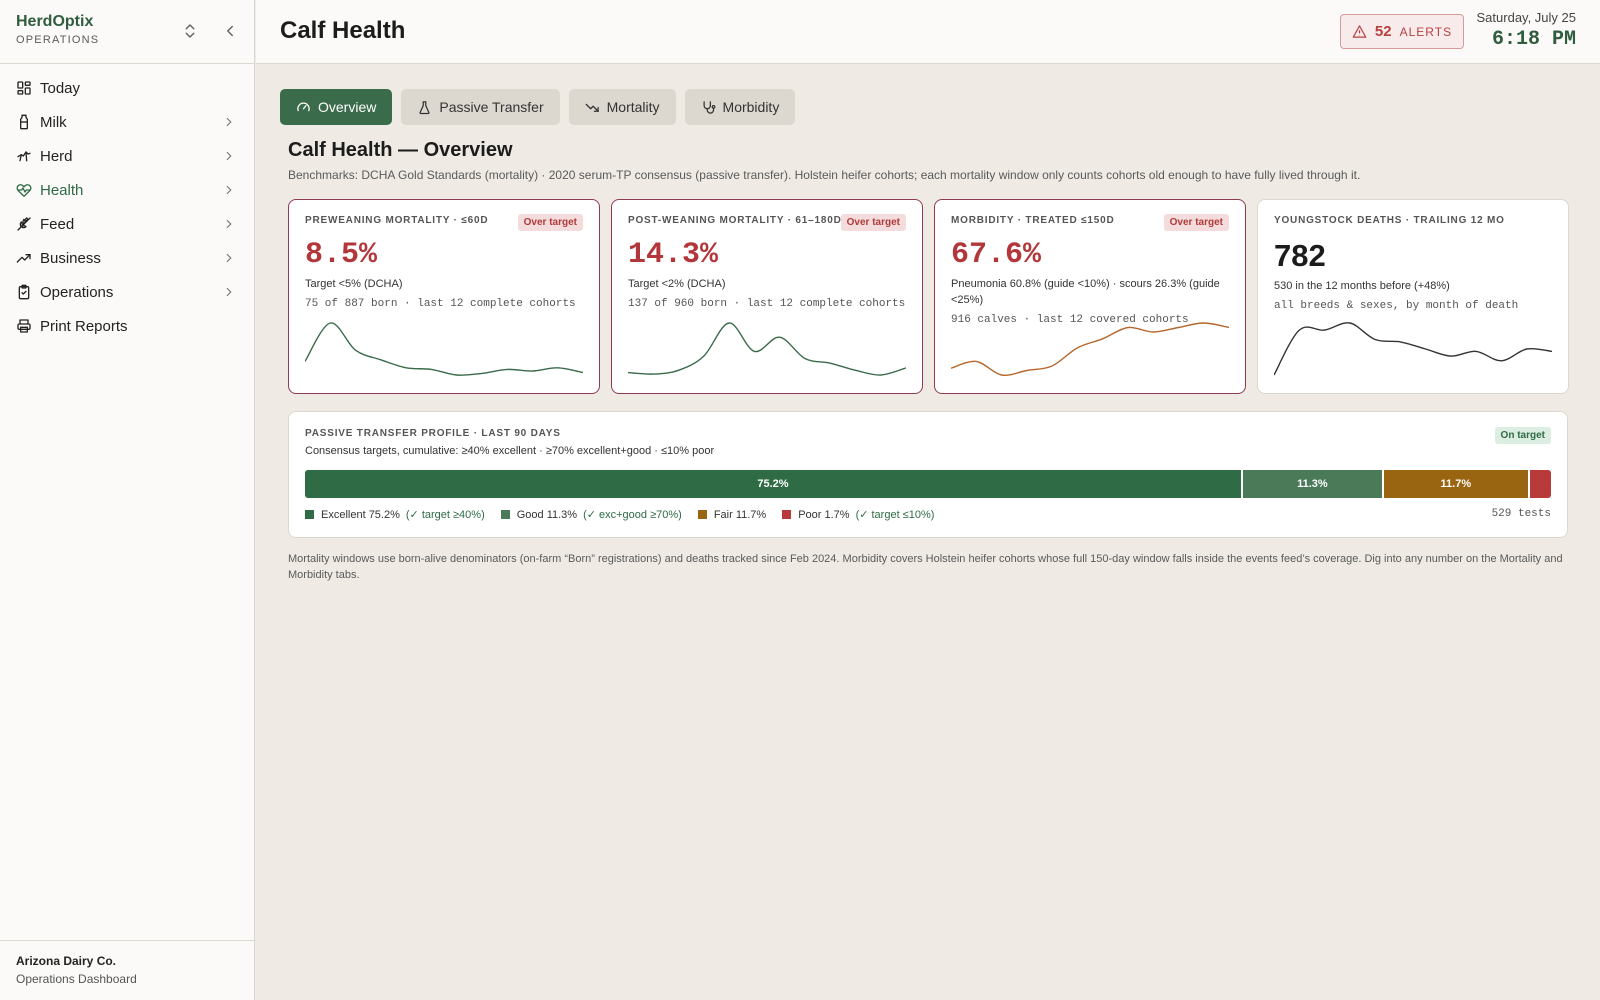 Image resolution: width=1600 pixels, height=1000 pixels. Describe the element at coordinates (76, 979) in the screenshot. I see `dashboard-name: Operations Dashboard` at that location.